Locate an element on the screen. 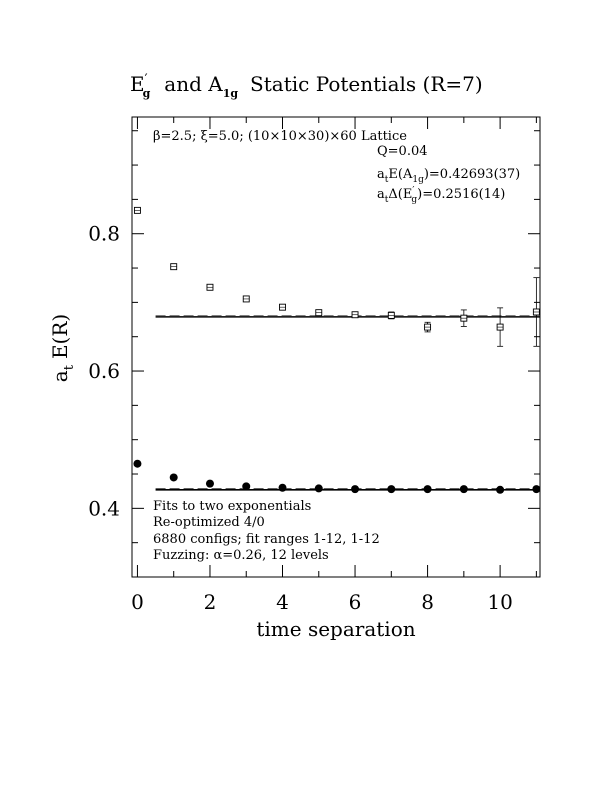  y-axis-label: at E(R) is located at coordinates (62, 348).